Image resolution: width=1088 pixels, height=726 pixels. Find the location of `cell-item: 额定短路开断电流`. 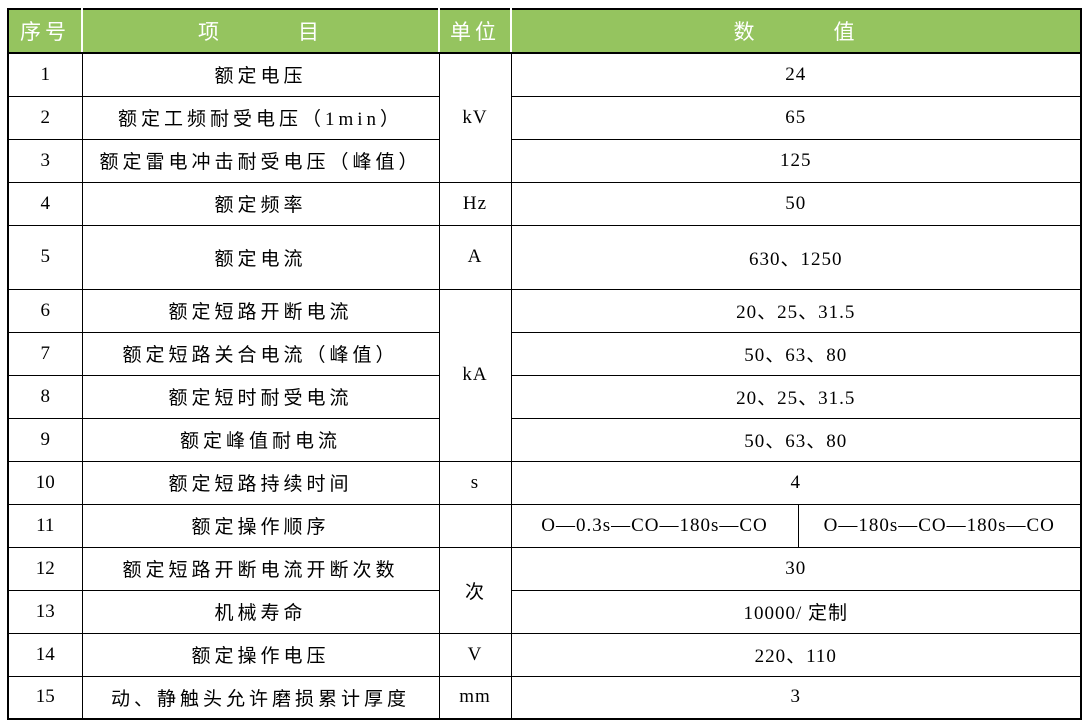

cell-item: 额定短路开断电流 is located at coordinates (260, 310).